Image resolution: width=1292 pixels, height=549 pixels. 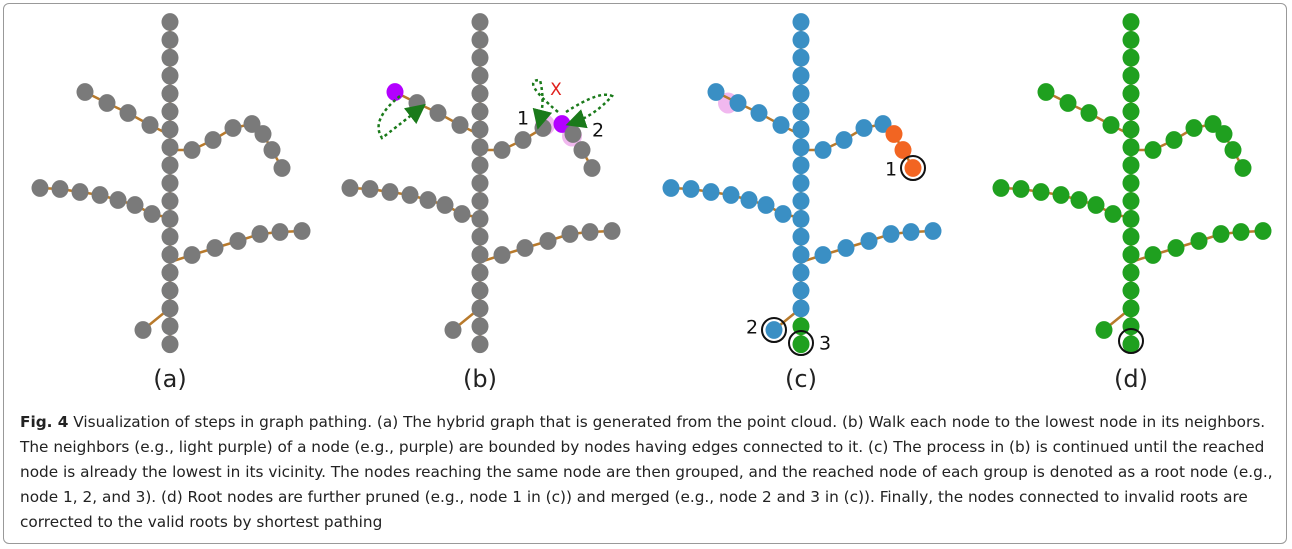 I want to click on panel-label: (c), so click(x=801, y=379).